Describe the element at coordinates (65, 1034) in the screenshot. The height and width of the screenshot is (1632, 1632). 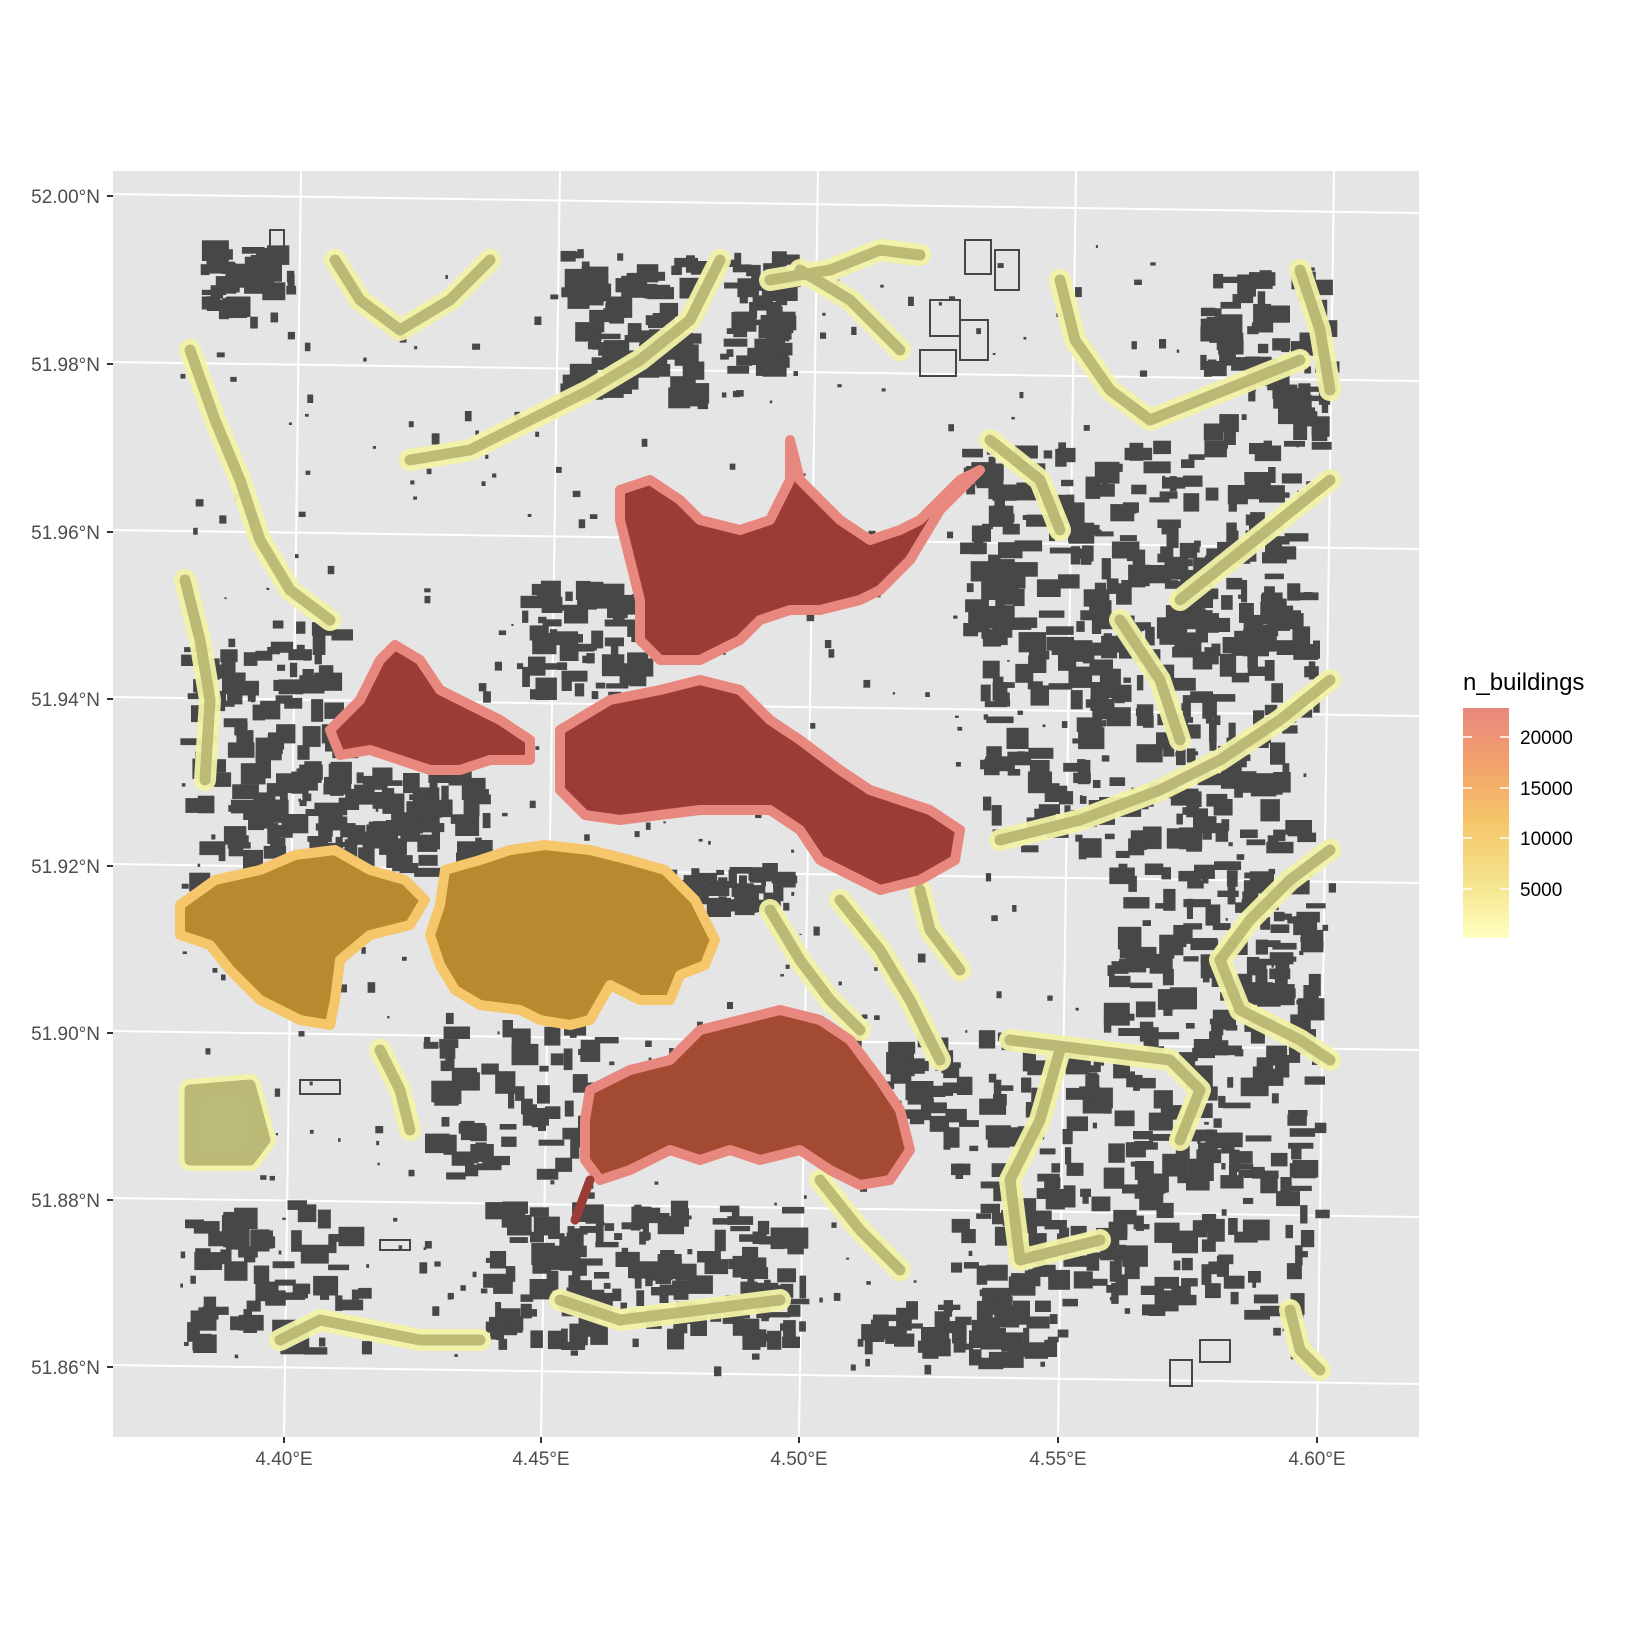
I see `y-tick-label: 51.90°N` at that location.